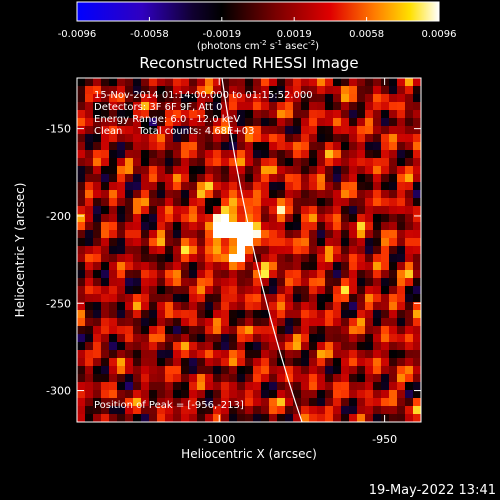 Image resolution: width=500 pixels, height=500 pixels. I want to click on x-tick-label: -950, so click(384, 439).